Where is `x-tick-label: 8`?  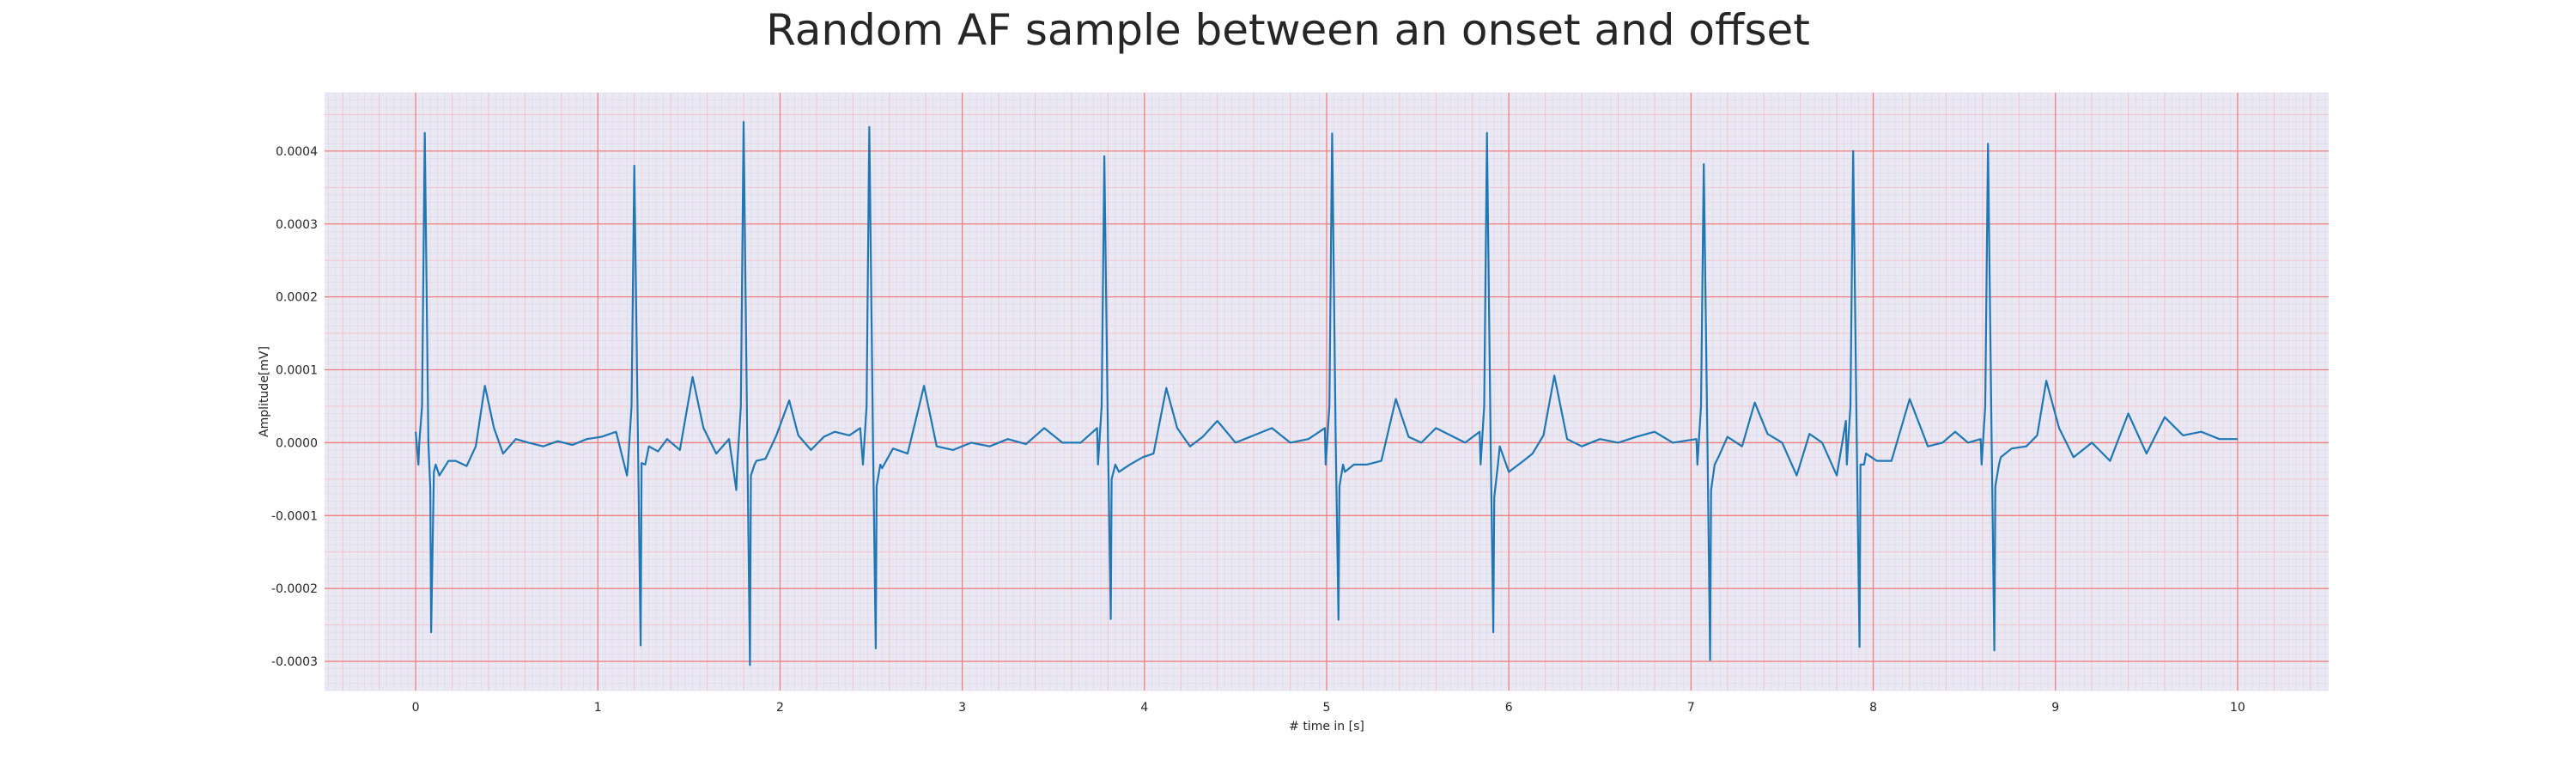 x-tick-label: 8 is located at coordinates (1873, 708).